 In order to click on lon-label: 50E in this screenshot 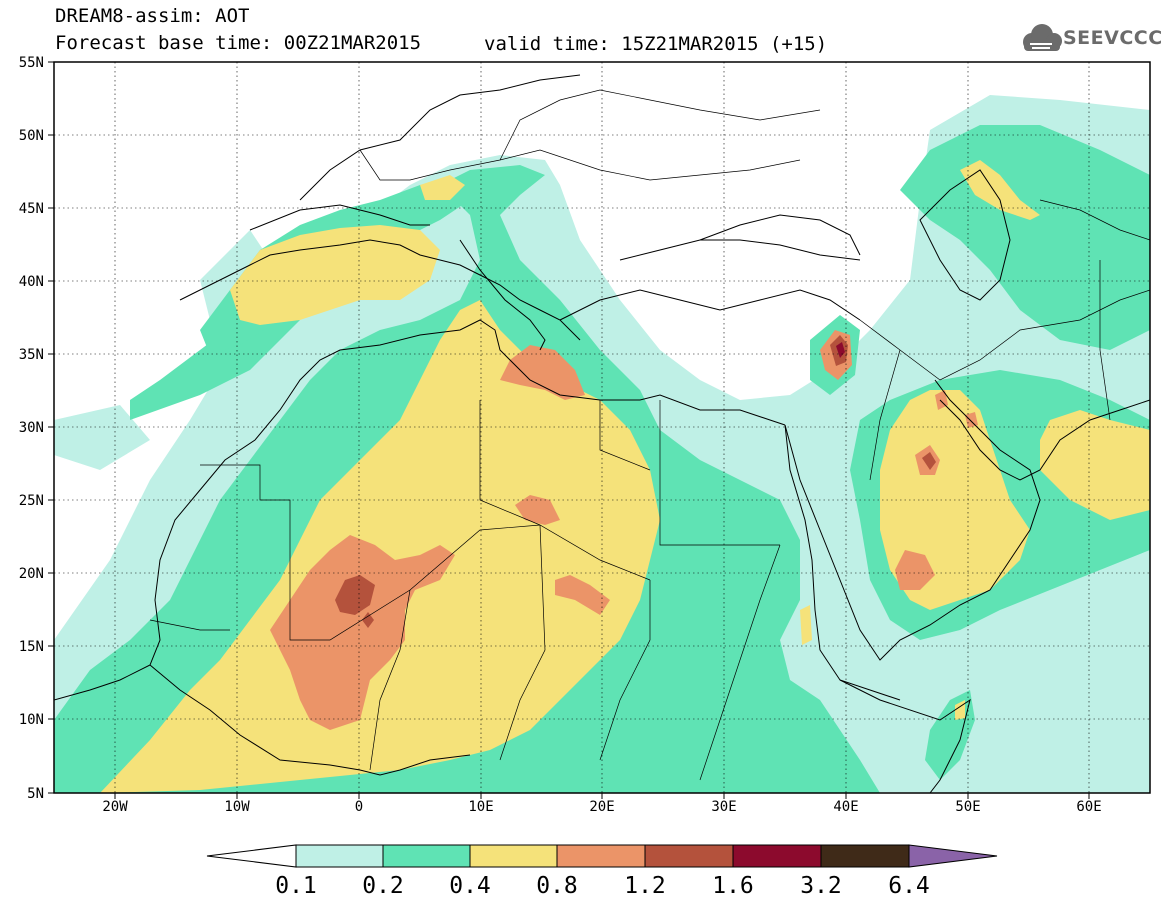, I will do `click(968, 807)`.